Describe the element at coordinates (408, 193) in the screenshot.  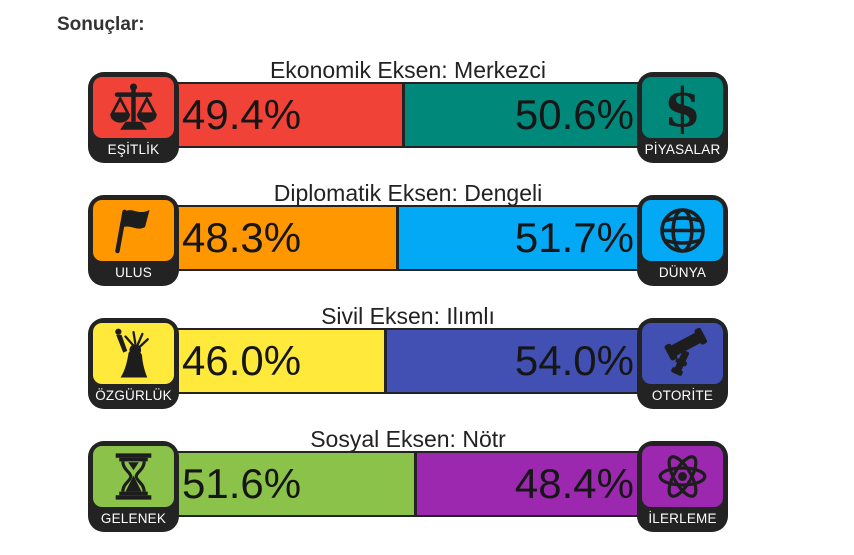
I see `axis-title: Diplomatik Eksen: Dengeli` at that location.